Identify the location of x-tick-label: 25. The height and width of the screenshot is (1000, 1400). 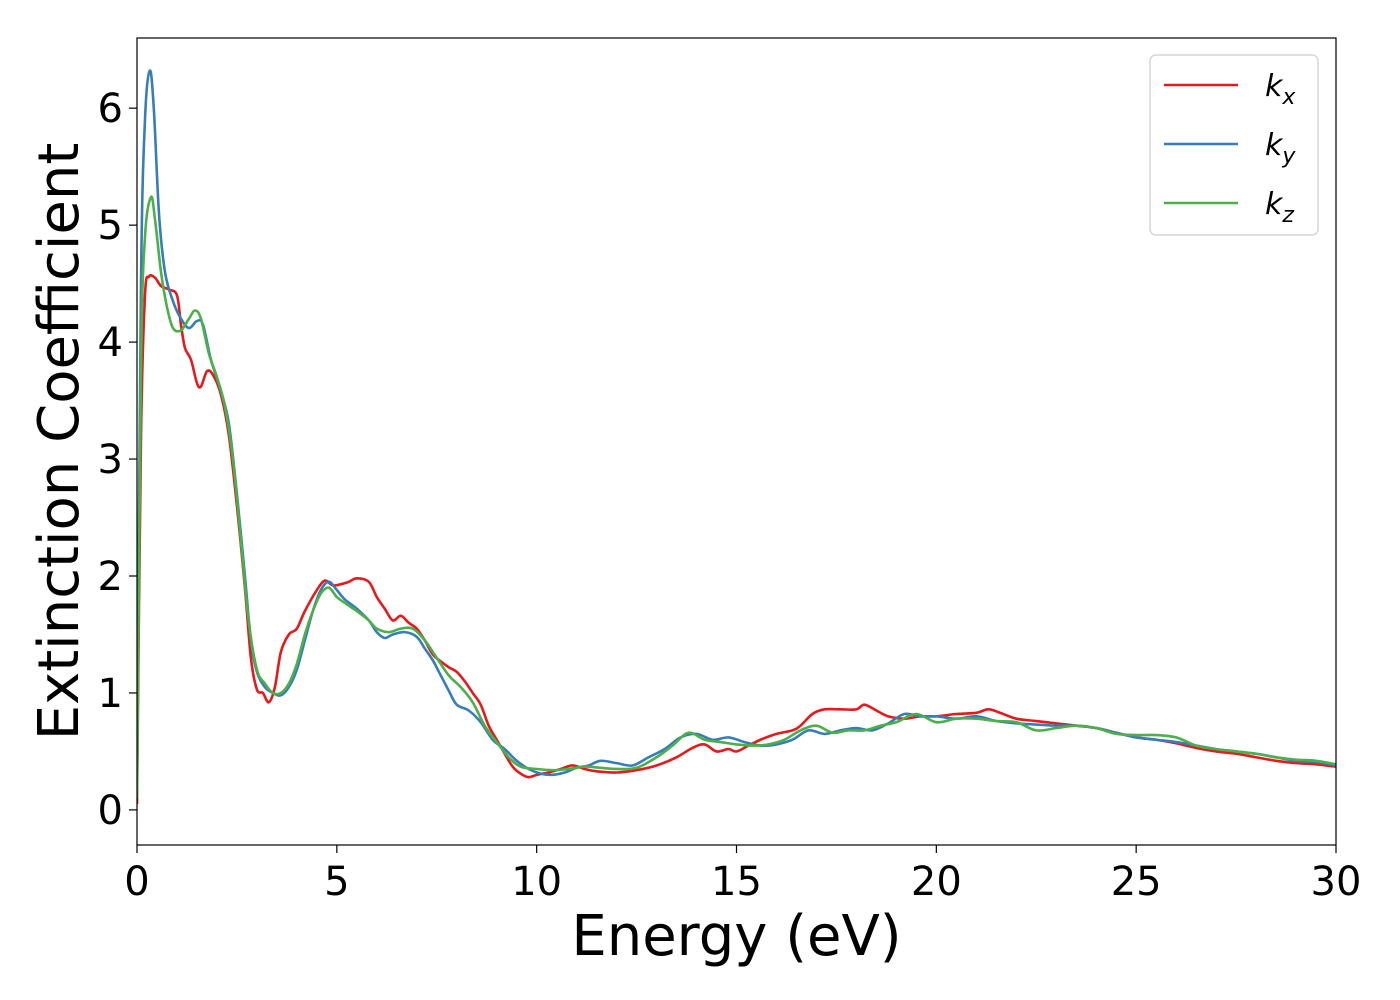
(1136, 882).